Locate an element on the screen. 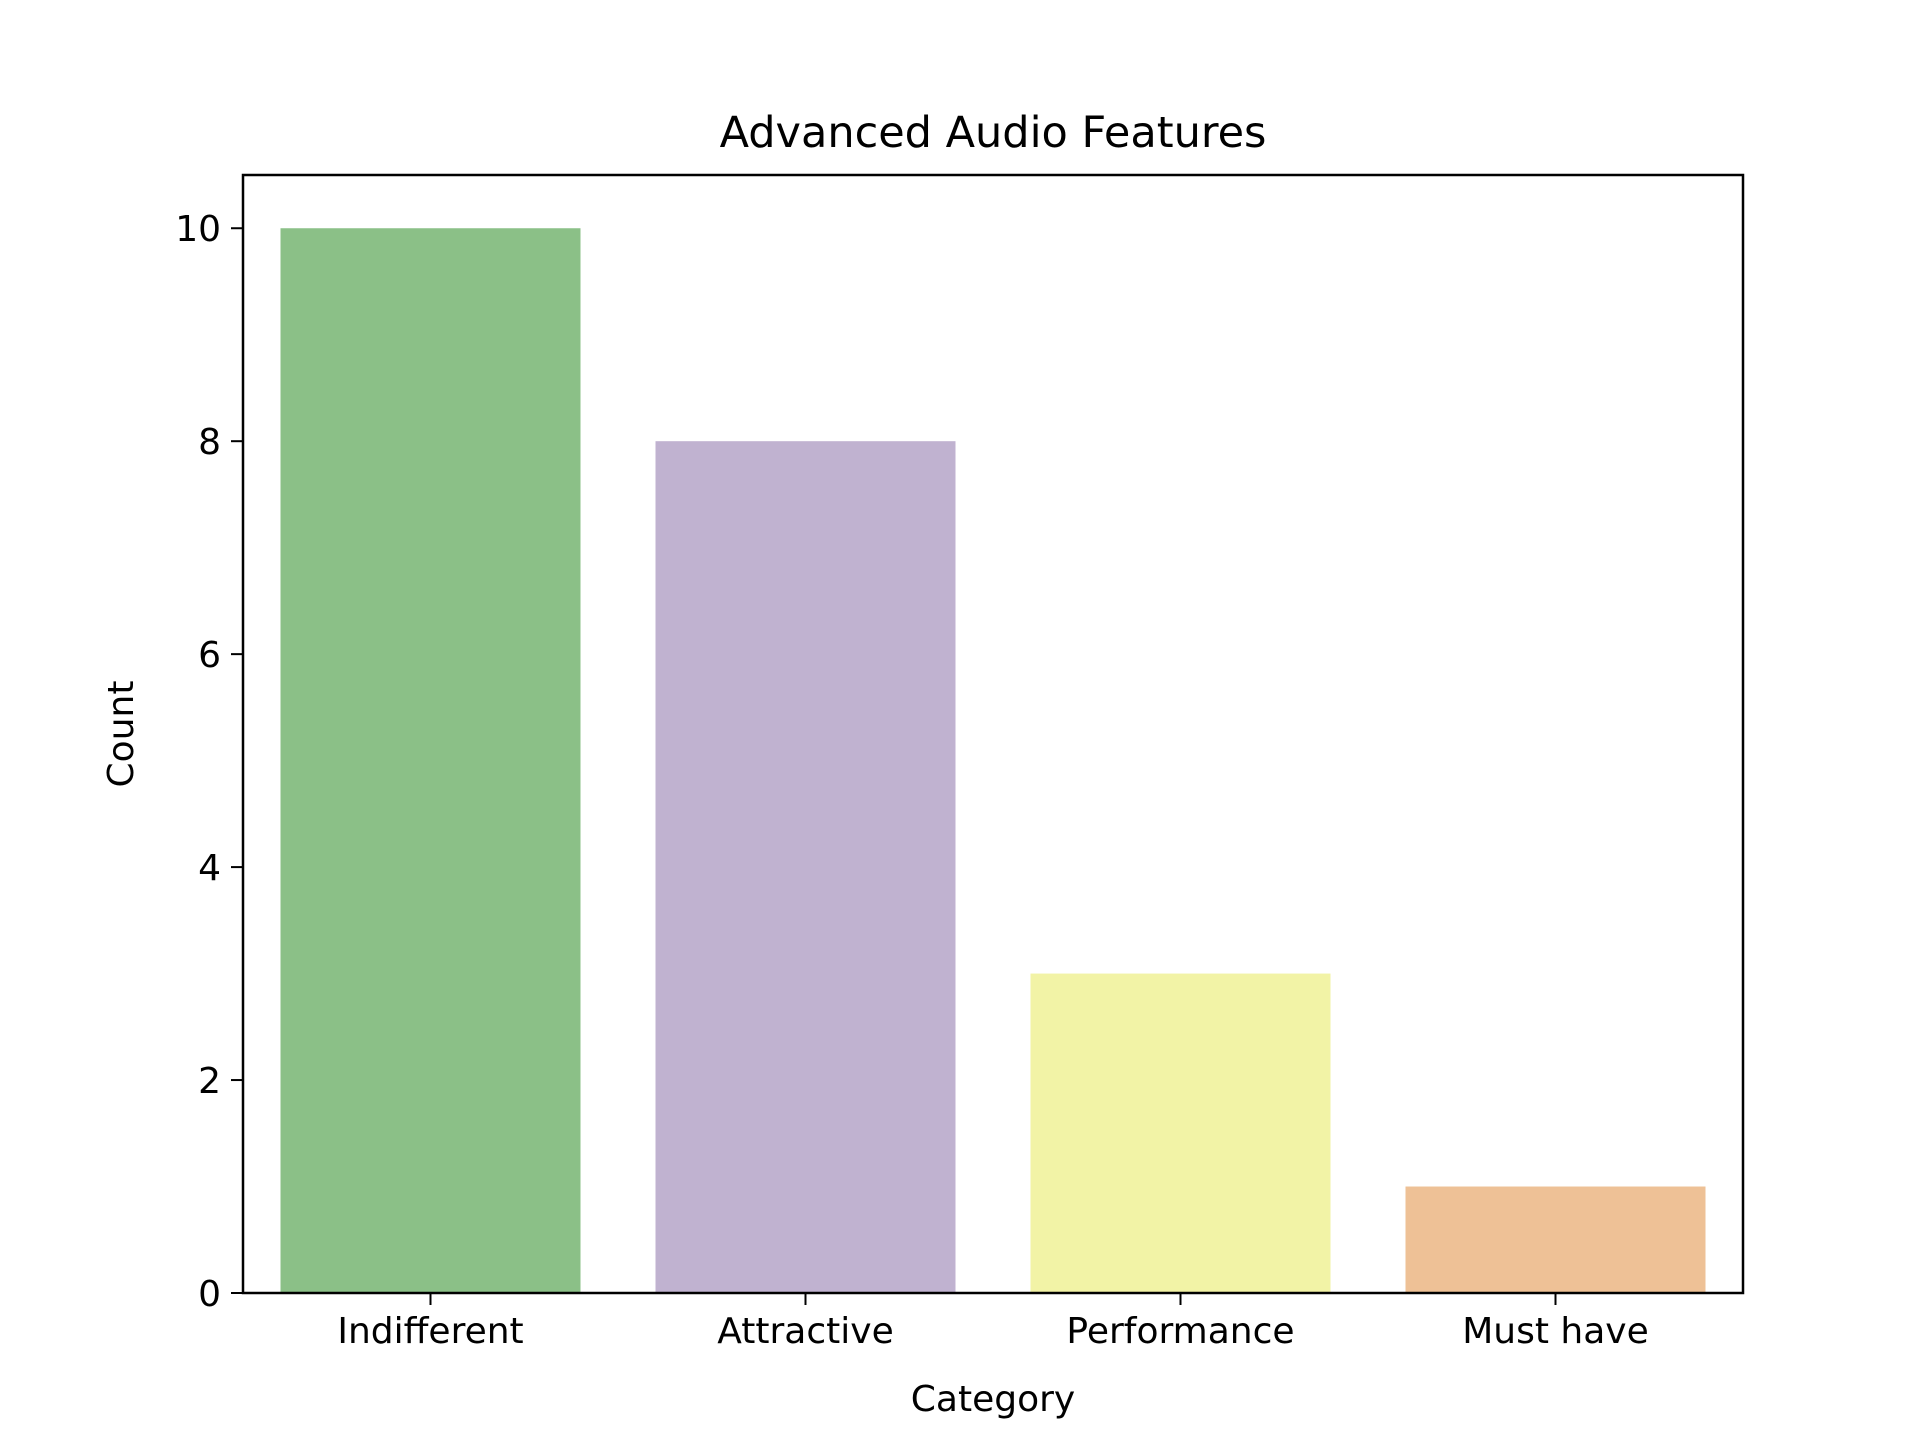 The height and width of the screenshot is (1440, 1920). x-axis-label: Category is located at coordinates (993, 1399).